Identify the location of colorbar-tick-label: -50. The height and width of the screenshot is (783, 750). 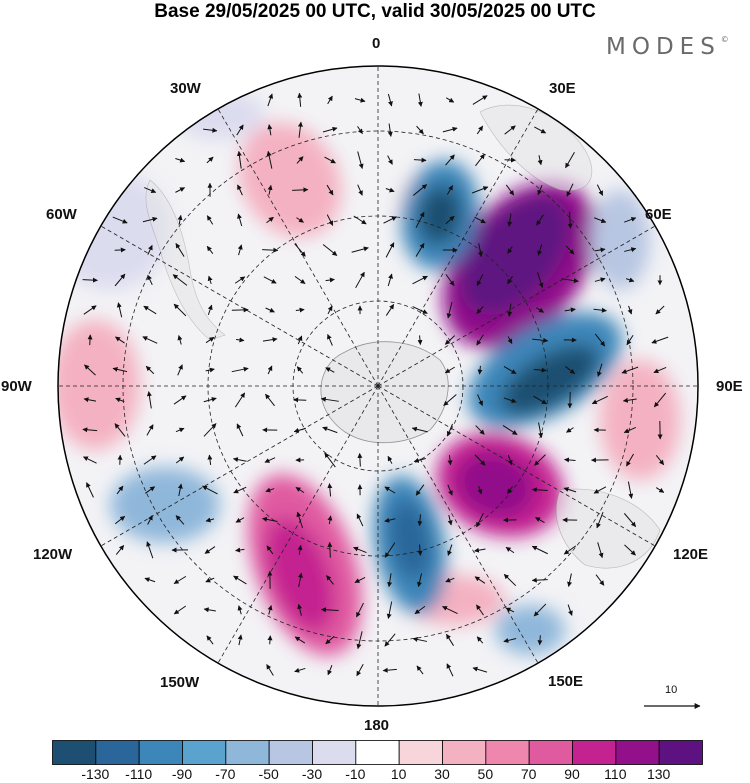
(268, 774).